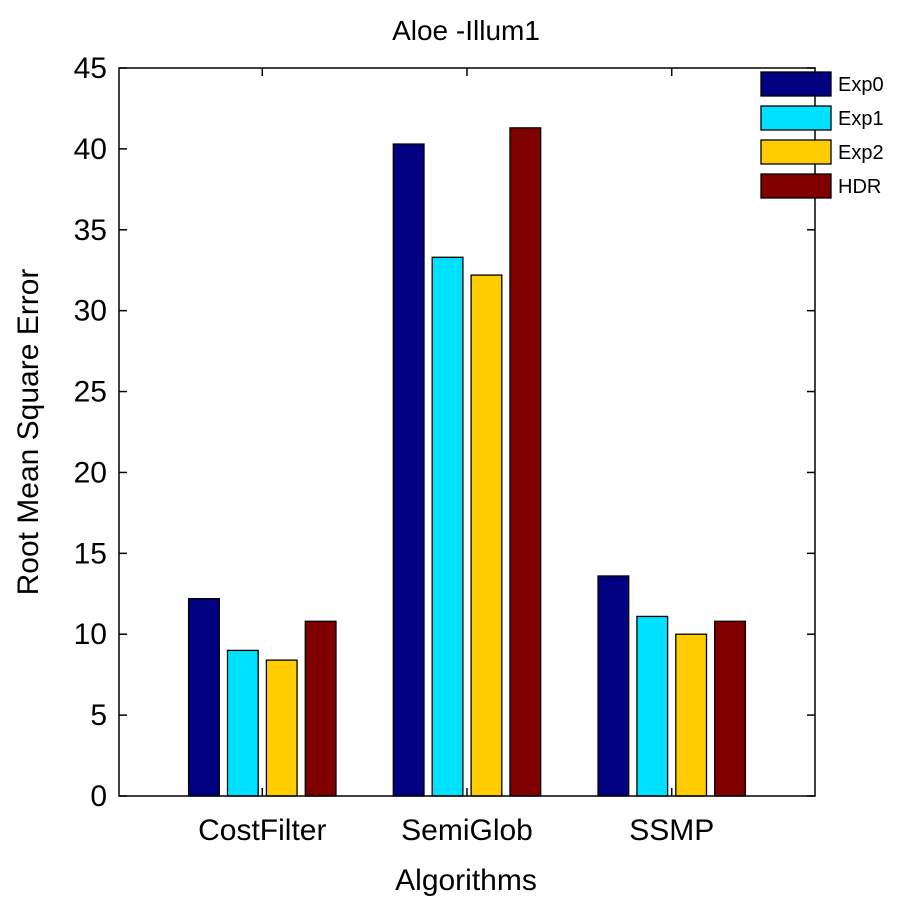 This screenshot has height=901, width=901. What do you see at coordinates (90, 634) in the screenshot?
I see `y-tick-label: 10` at bounding box center [90, 634].